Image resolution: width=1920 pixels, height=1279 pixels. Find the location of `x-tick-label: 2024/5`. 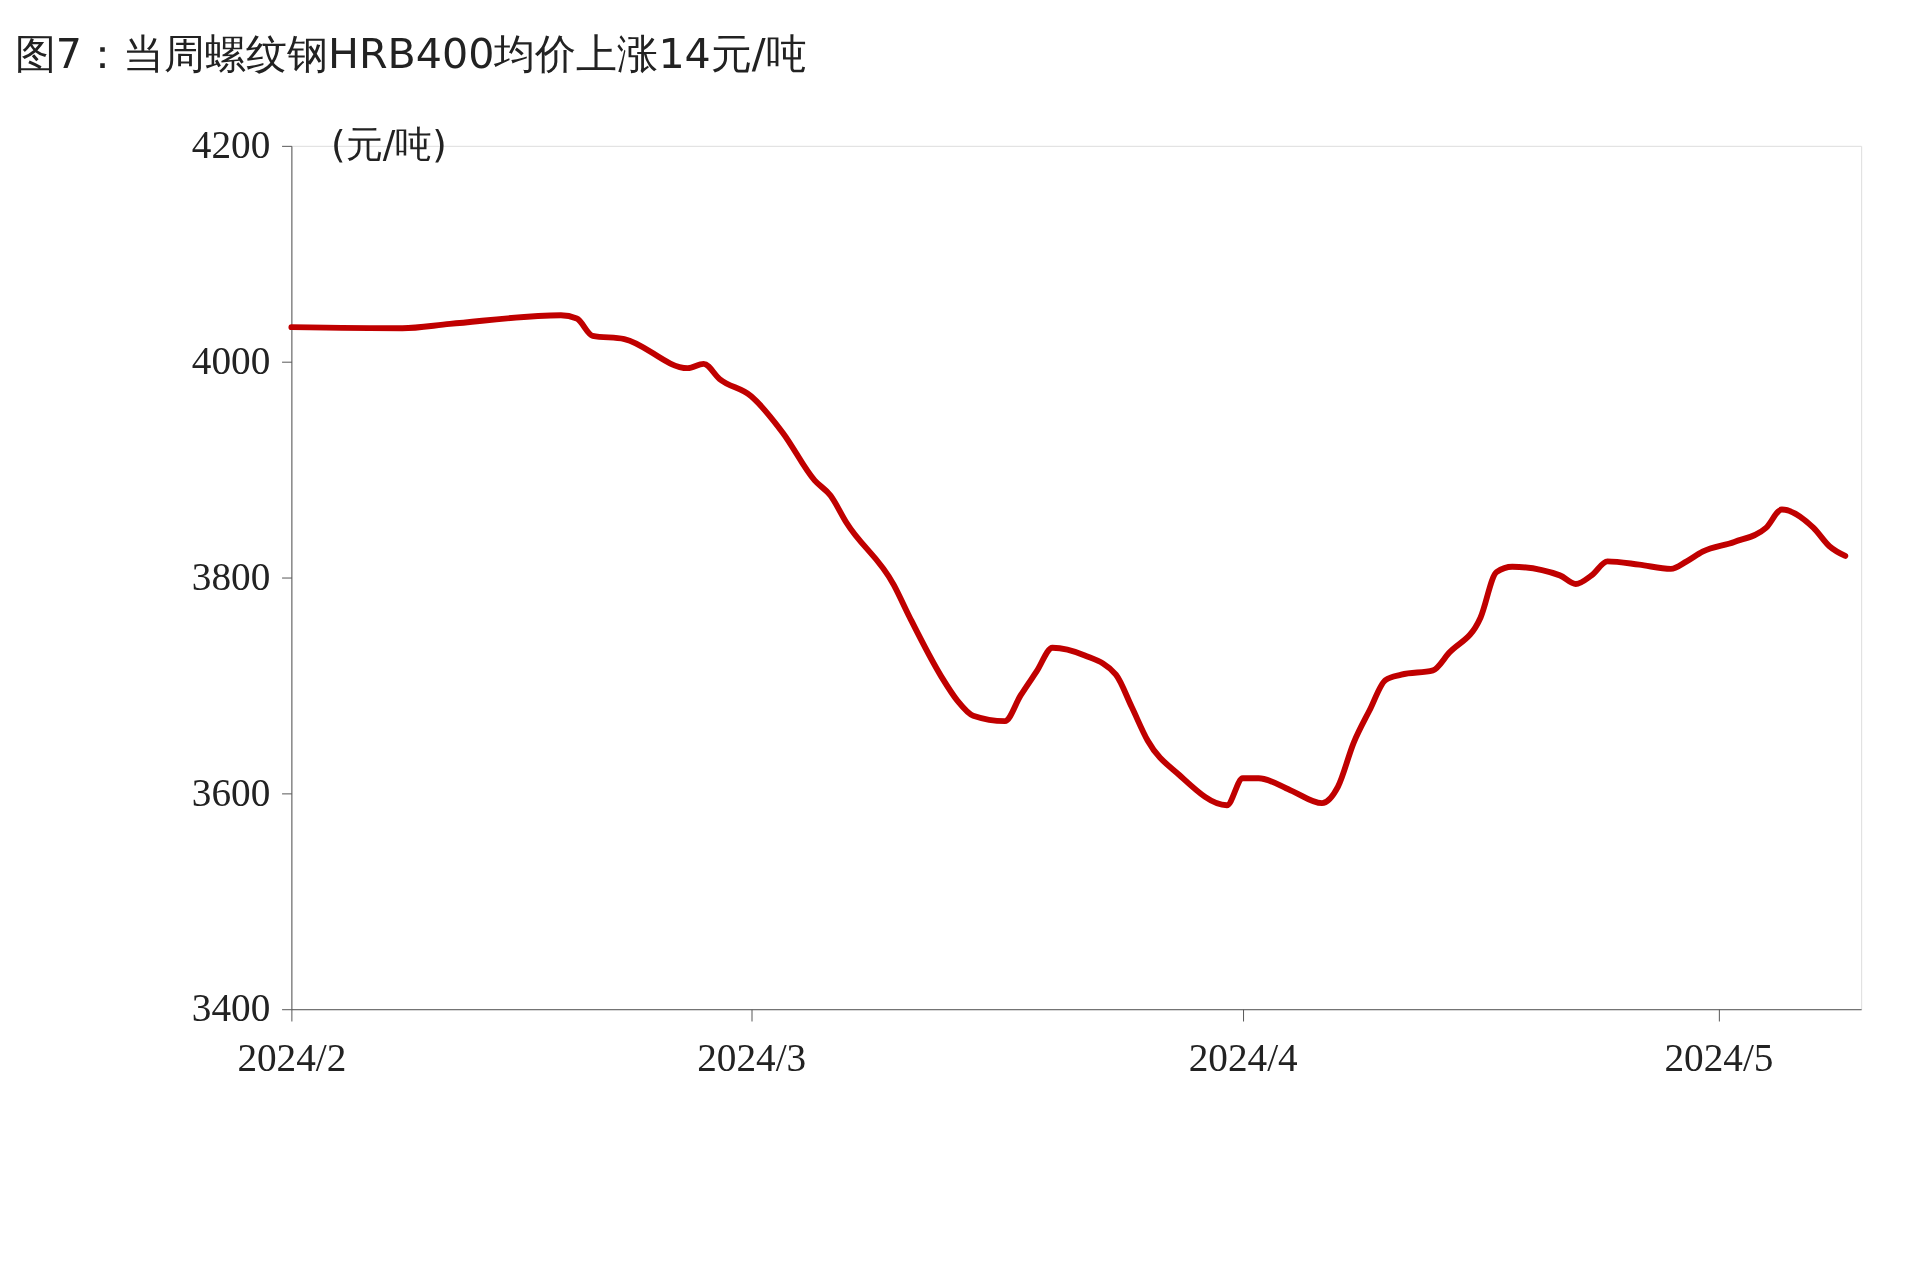

x-tick-label: 2024/5 is located at coordinates (1719, 1057).